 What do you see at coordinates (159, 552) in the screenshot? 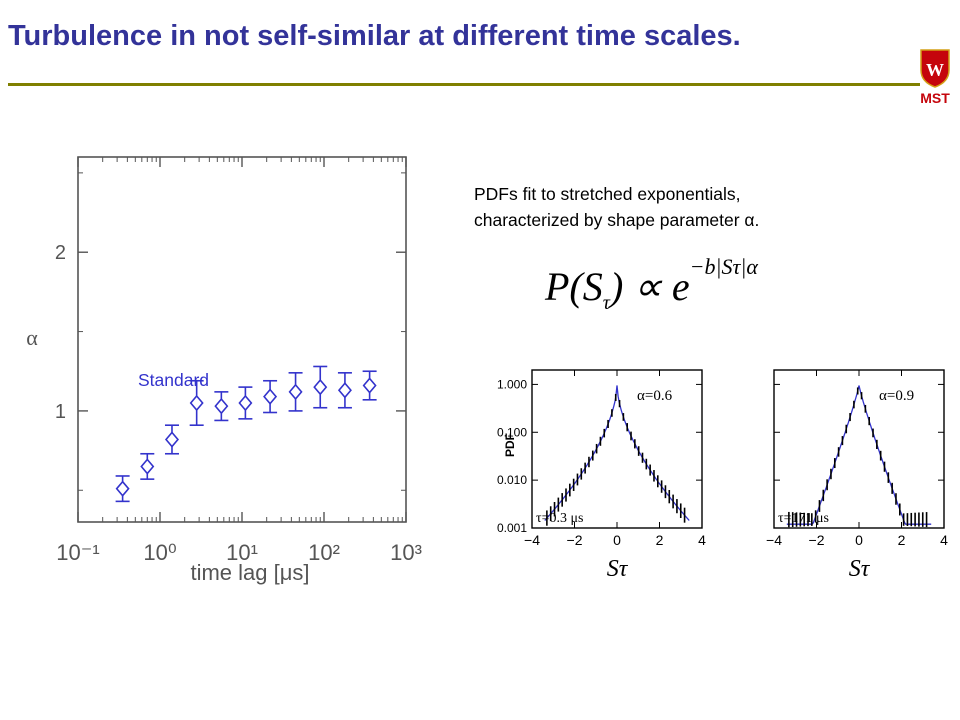
I see `x-tick-label: 10⁰` at bounding box center [159, 552].